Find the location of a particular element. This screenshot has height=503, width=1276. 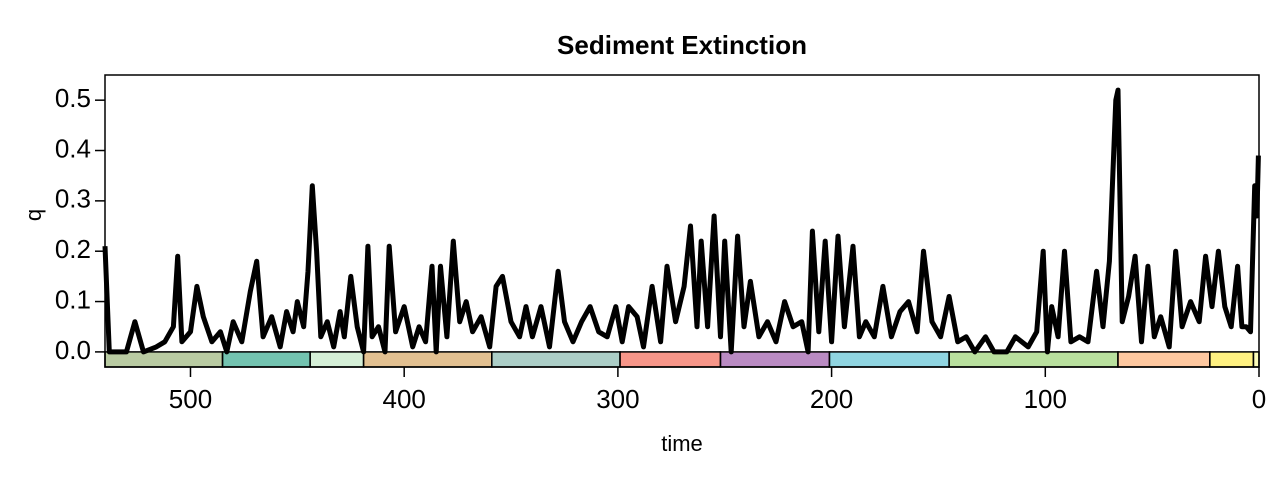

chart-title: Sediment Extinction is located at coordinates (682, 45).